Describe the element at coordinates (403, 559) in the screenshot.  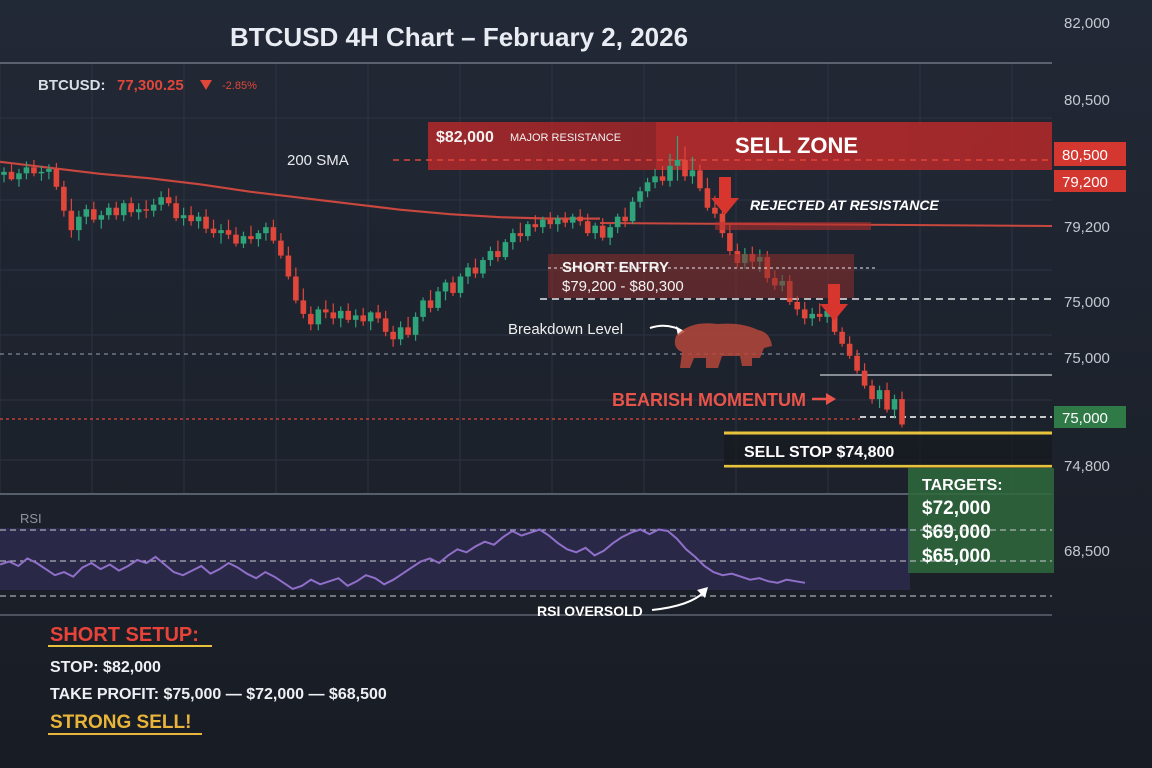
I see `rsi-line` at that location.